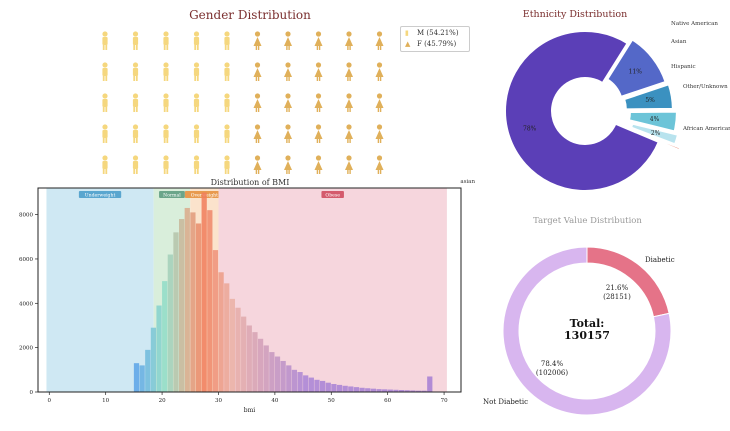  What do you see at coordinates (243, 102) in the screenshot?
I see `gender-icon-grid` at bounding box center [243, 102].